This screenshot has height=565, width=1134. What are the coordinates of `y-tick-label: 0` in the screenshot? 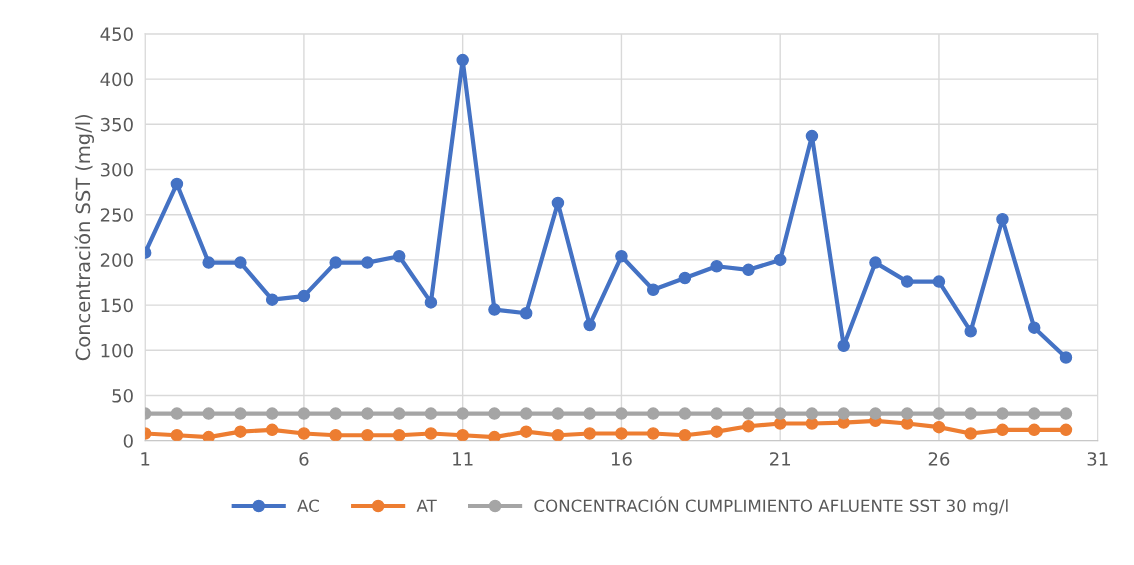 It's located at (128, 441).